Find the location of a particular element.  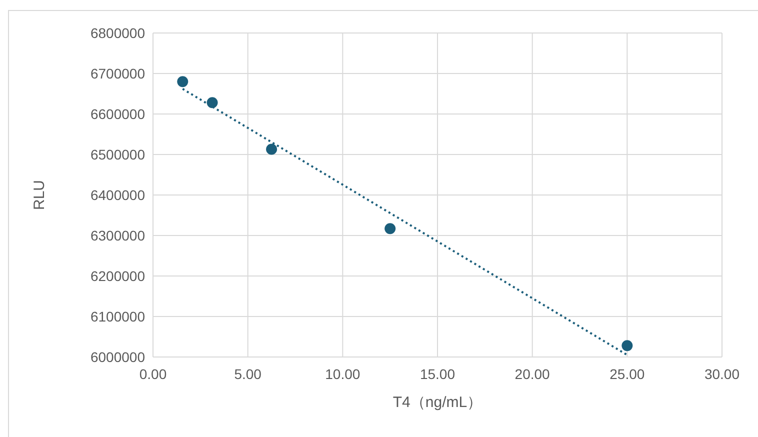

x-tick-label: 0.00 is located at coordinates (153, 374).